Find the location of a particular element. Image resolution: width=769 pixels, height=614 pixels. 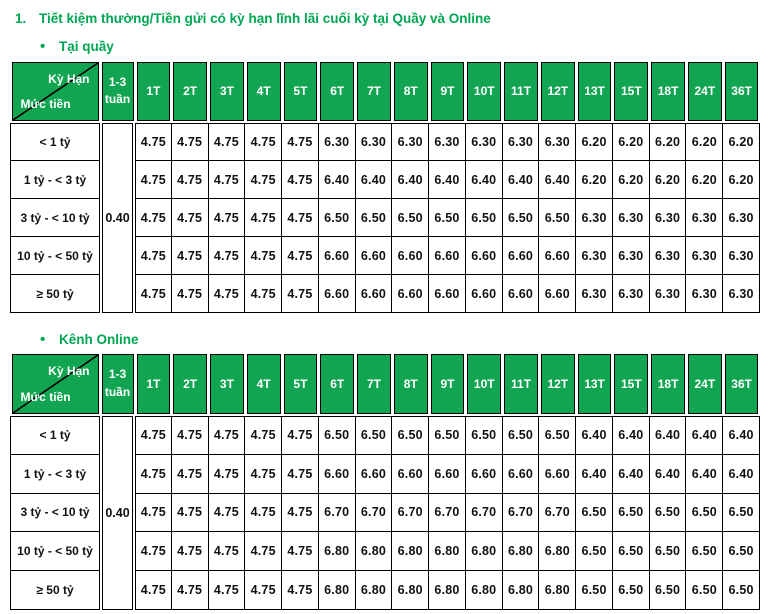

term-header-3t: 3T is located at coordinates (227, 91).